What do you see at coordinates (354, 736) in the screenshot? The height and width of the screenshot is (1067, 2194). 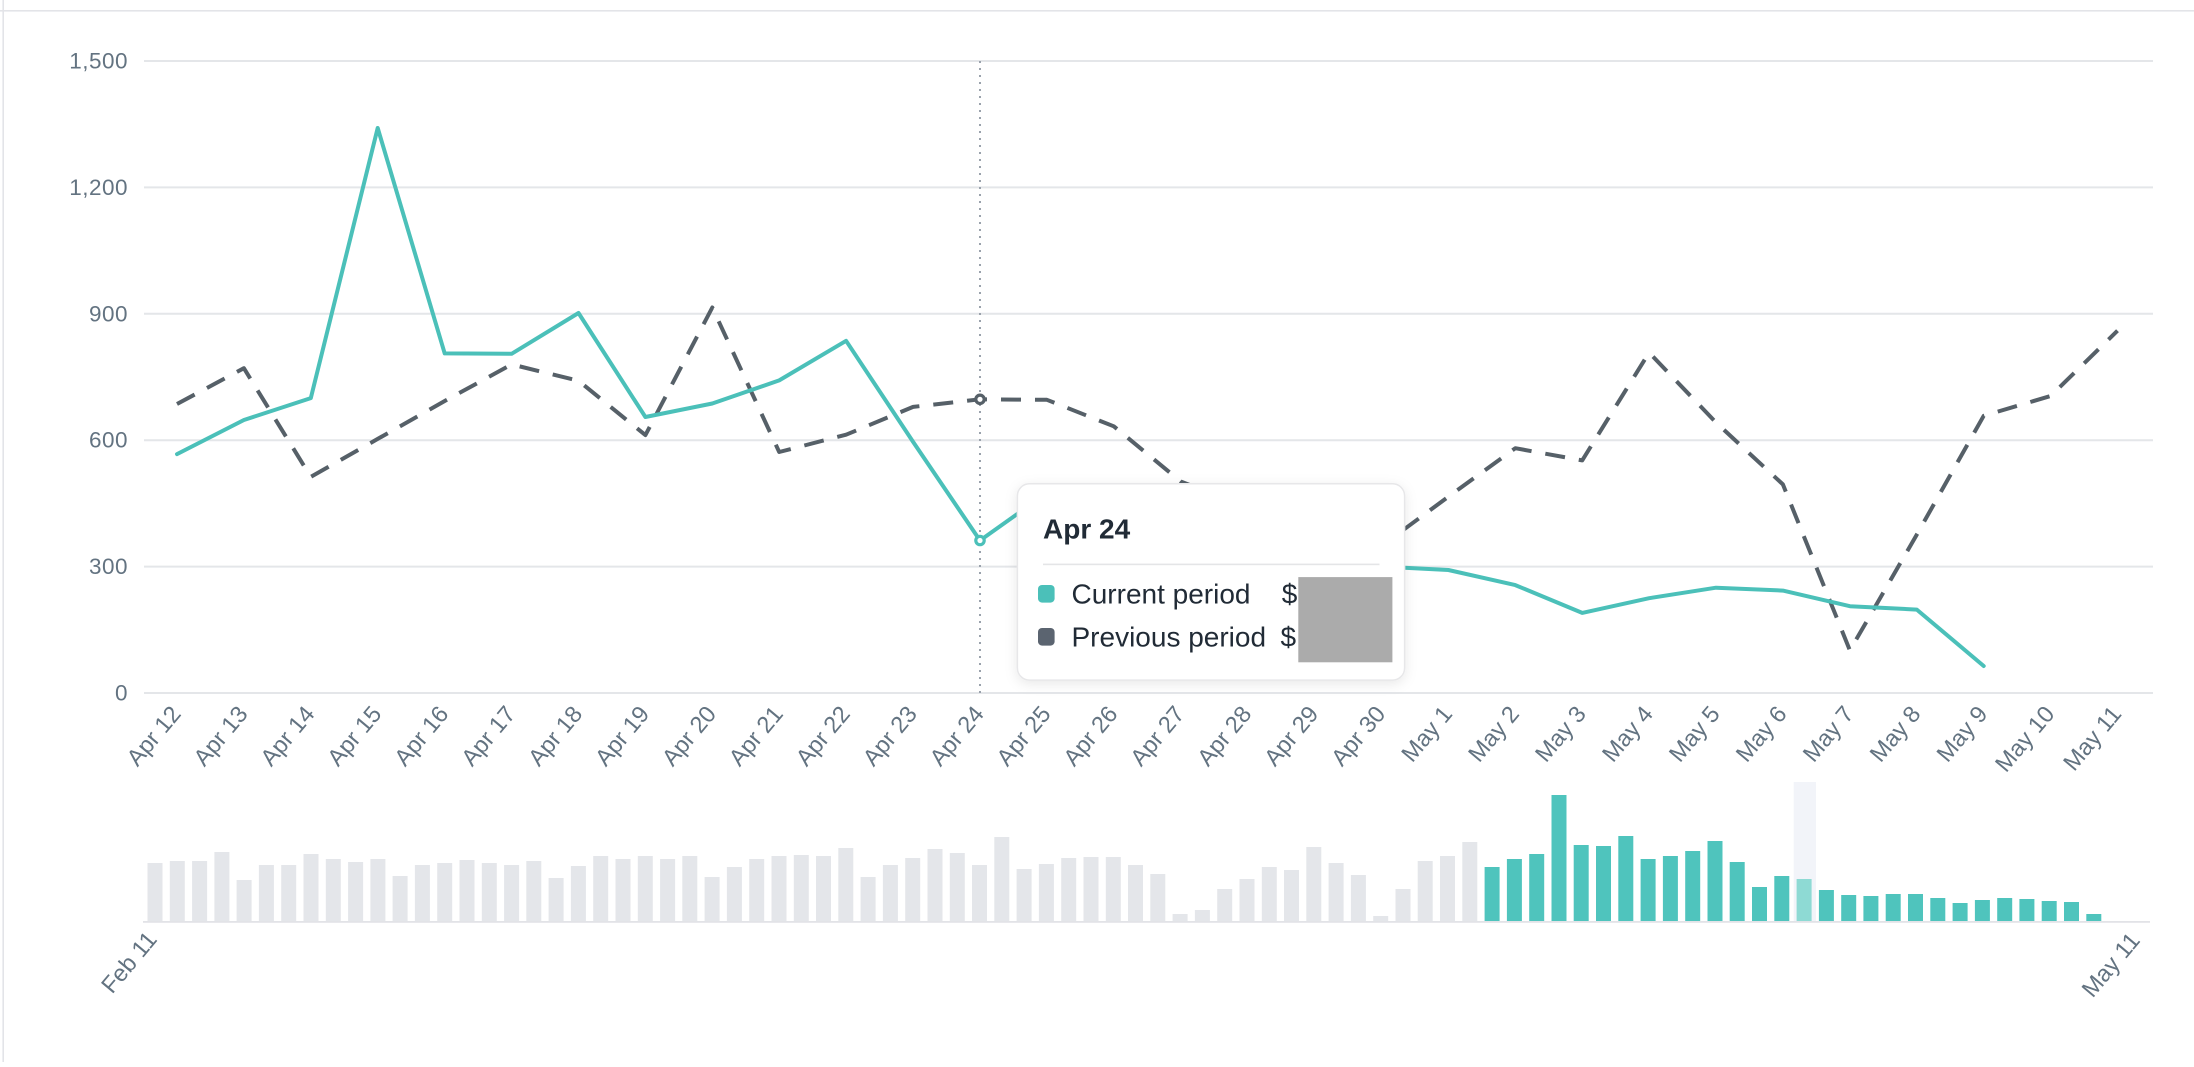 I see `svg-text: Apr 15` at bounding box center [354, 736].